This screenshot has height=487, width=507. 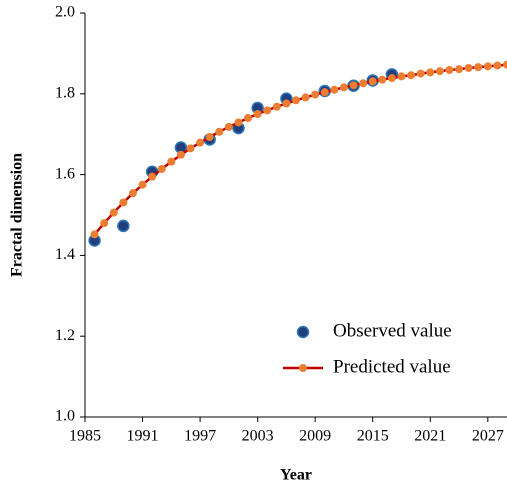 What do you see at coordinates (85, 436) in the screenshot?
I see `x-tick-label: 1985` at bounding box center [85, 436].